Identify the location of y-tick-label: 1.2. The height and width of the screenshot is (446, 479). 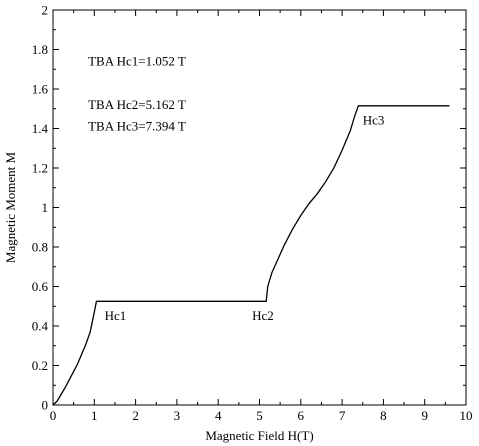
(40, 168).